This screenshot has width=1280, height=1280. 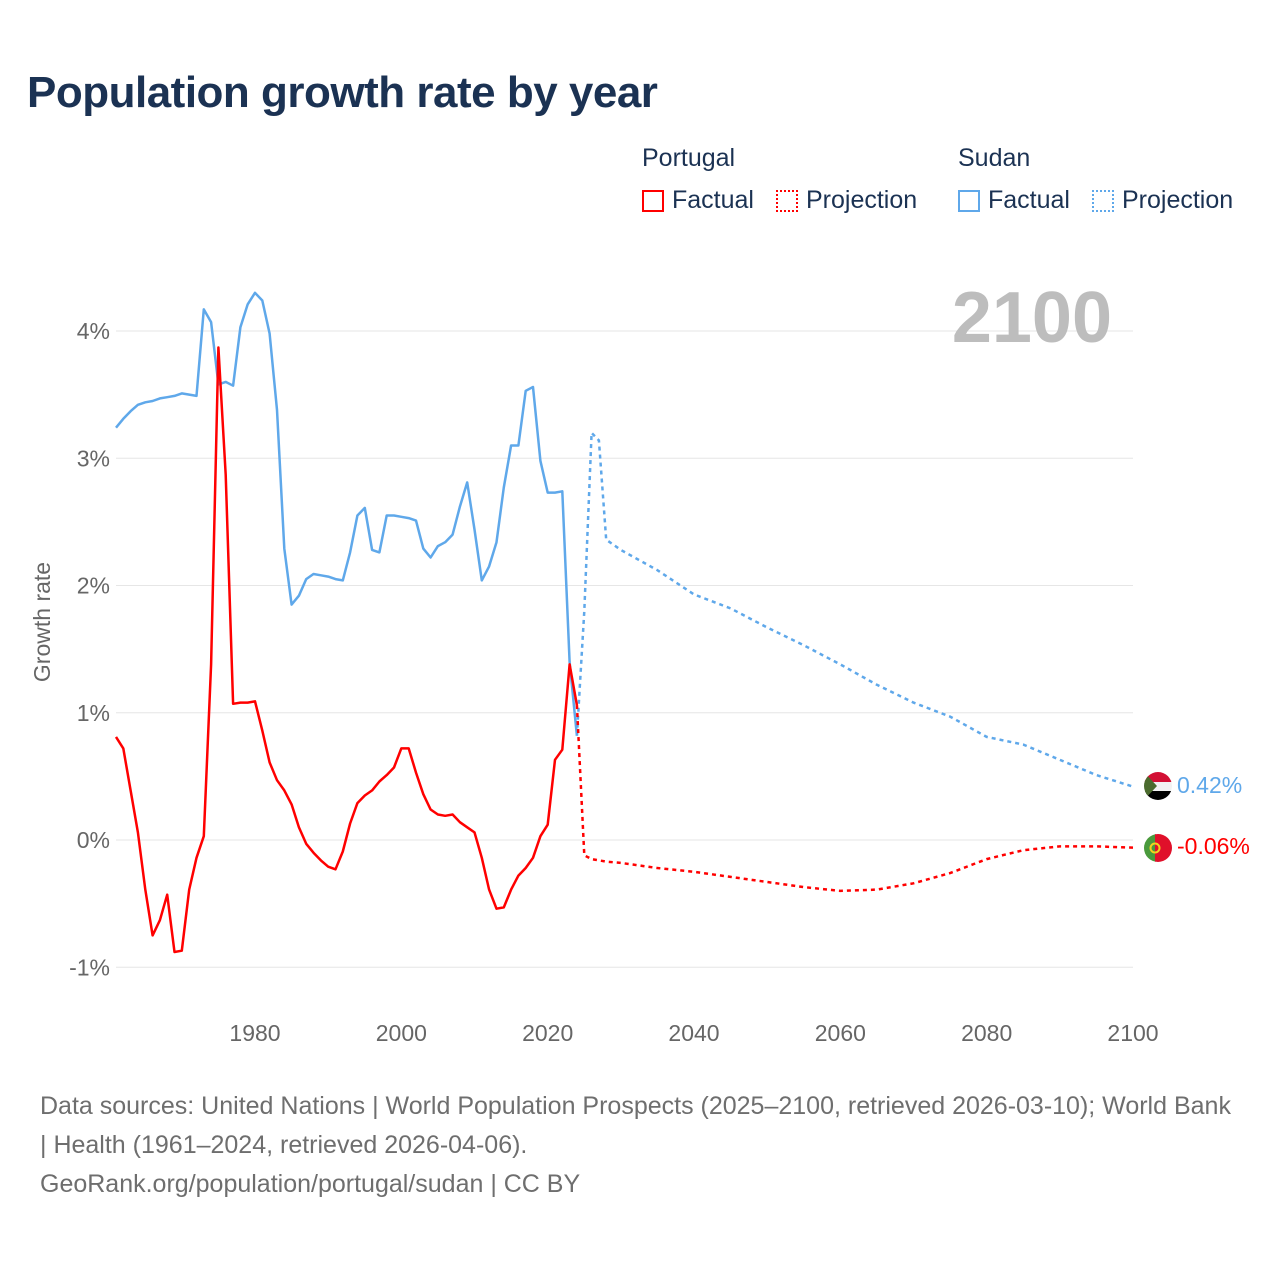 I want to click on legend-group-label: Sudan, so click(x=994, y=158).